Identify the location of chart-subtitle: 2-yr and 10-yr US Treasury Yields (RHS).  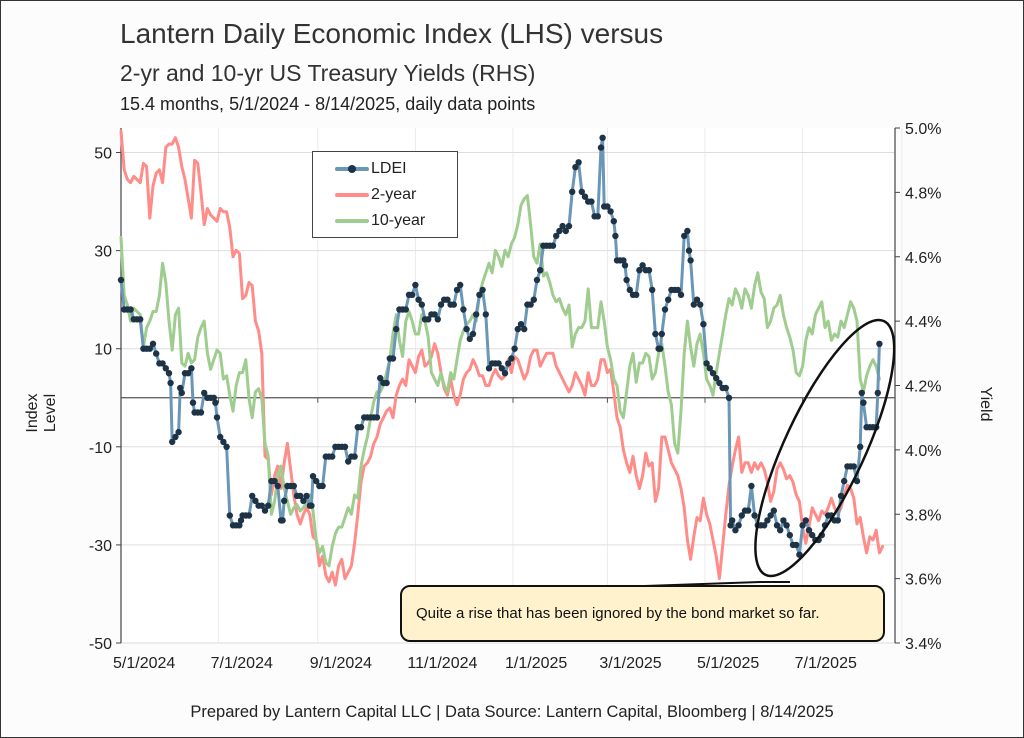
(328, 73).